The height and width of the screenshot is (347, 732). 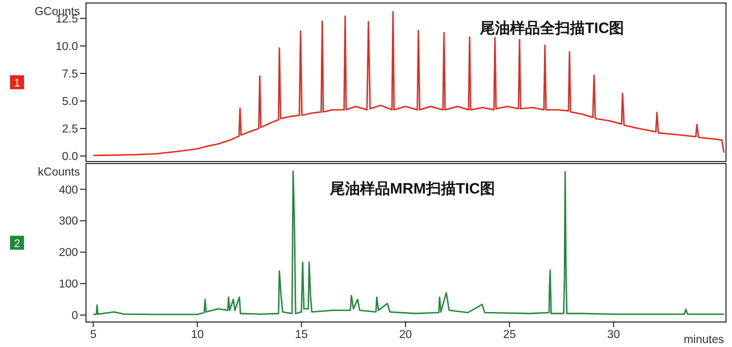 I want to click on x-tick-label: 10, so click(x=197, y=335).